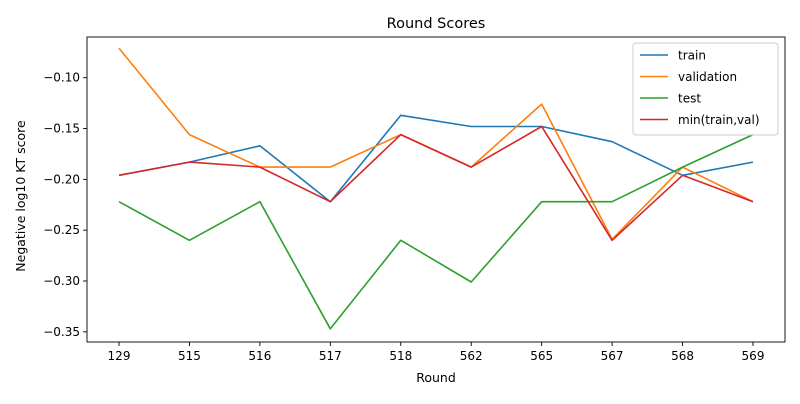  What do you see at coordinates (400, 356) in the screenshot?
I see `x-tick-label: 518` at bounding box center [400, 356].